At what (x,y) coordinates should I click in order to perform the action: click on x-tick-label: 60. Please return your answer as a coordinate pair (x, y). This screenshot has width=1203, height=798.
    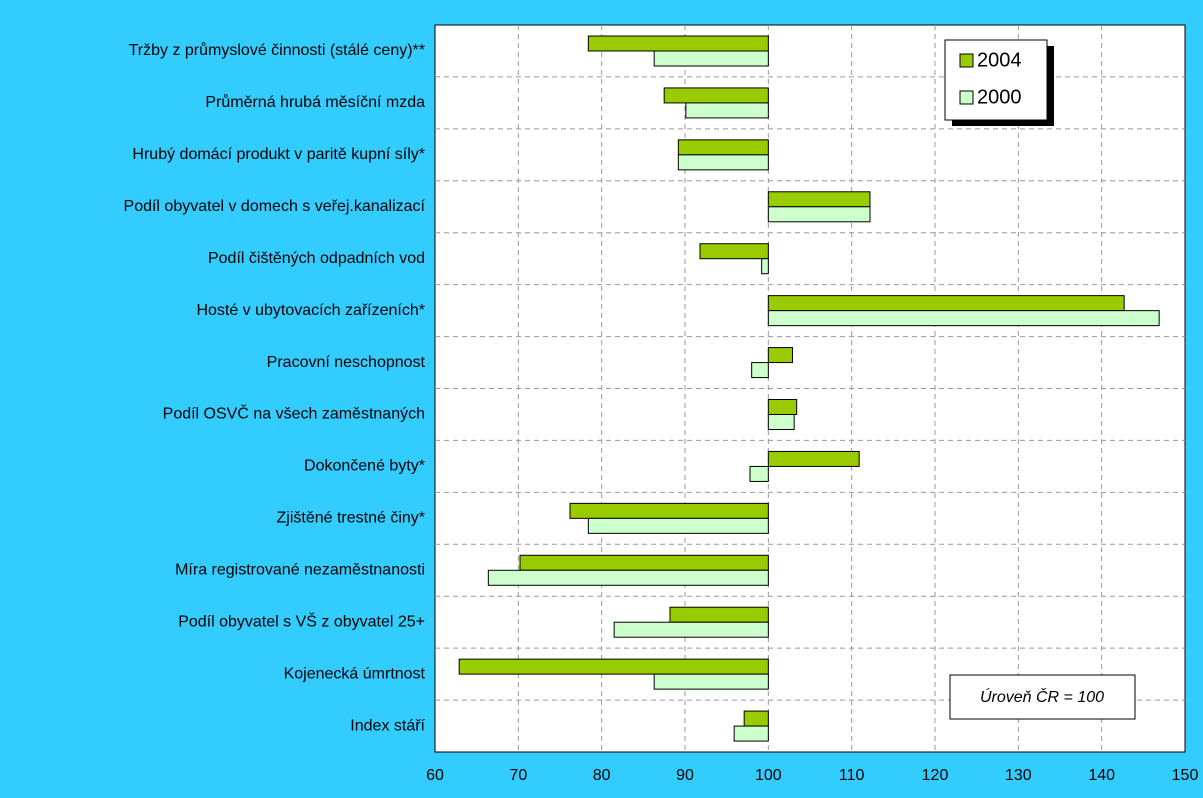
    Looking at the image, I should click on (435, 775).